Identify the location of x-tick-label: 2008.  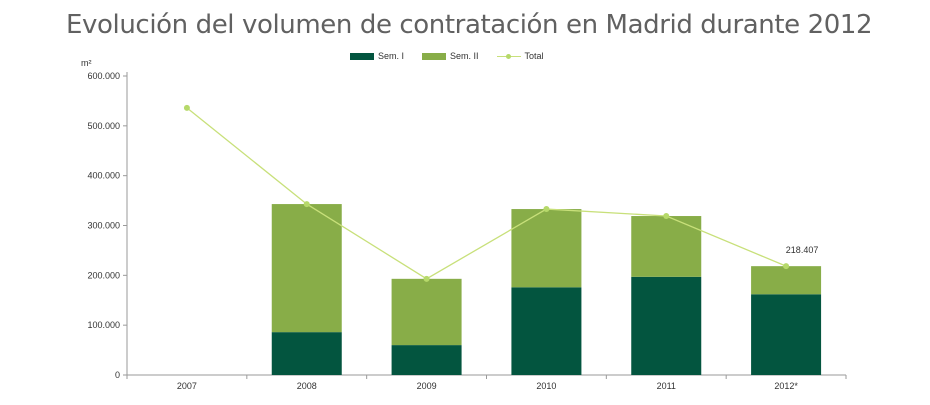
(307, 386).